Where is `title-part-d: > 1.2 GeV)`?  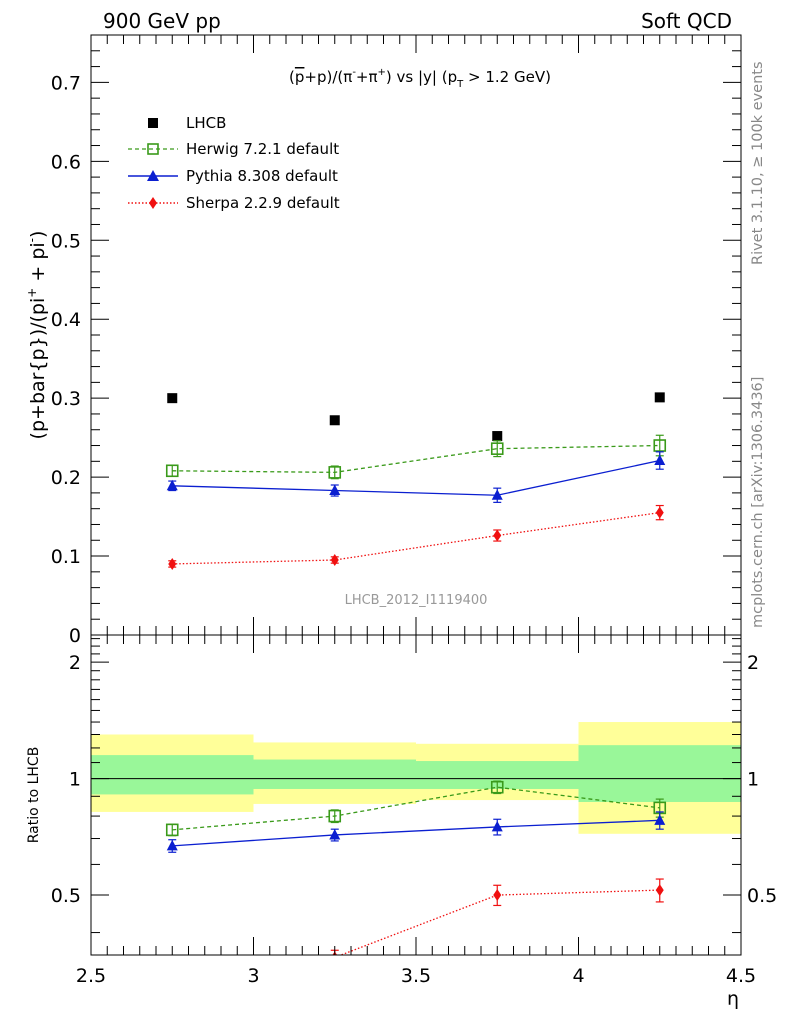 title-part-d: > 1.2 GeV) is located at coordinates (507, 77).